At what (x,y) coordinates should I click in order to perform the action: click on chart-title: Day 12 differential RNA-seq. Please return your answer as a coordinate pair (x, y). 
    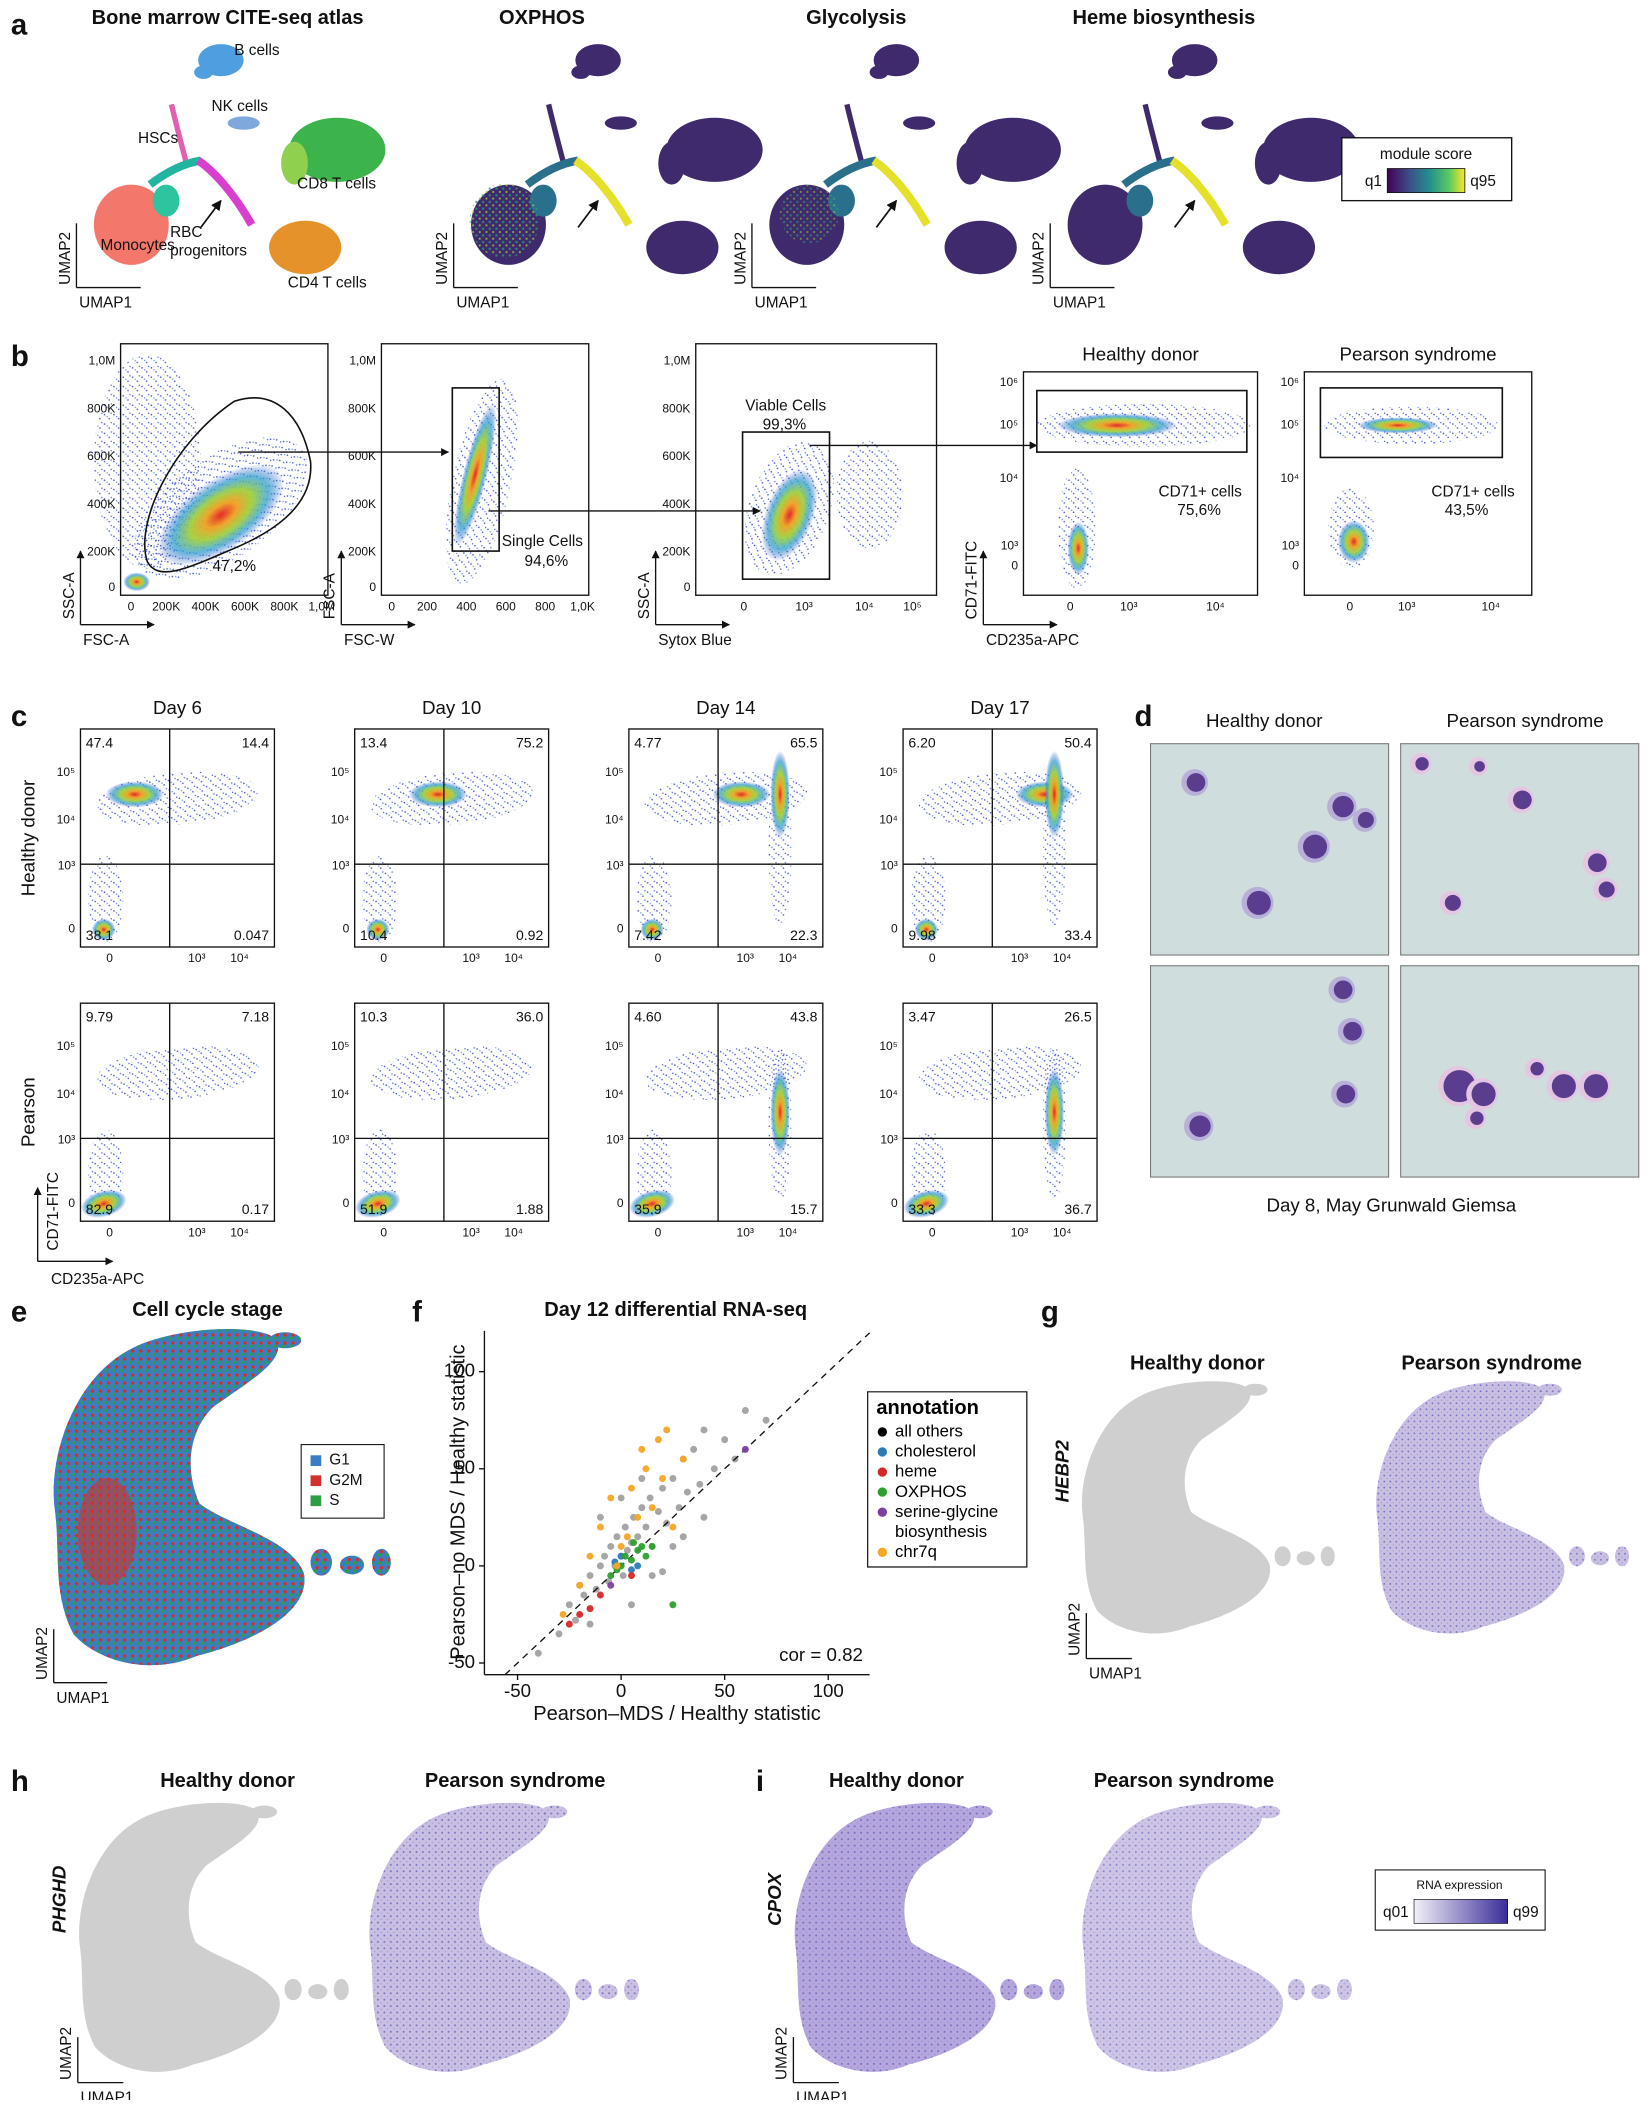
    Looking at the image, I should click on (675, 1310).